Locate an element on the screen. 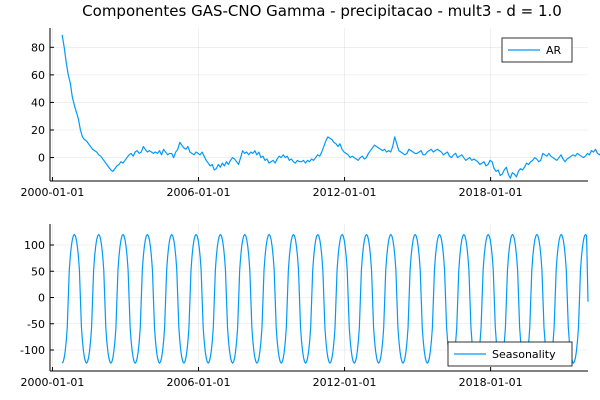 The width and height of the screenshot is (600, 400). y-tick-label: 50 is located at coordinates (38, 271).